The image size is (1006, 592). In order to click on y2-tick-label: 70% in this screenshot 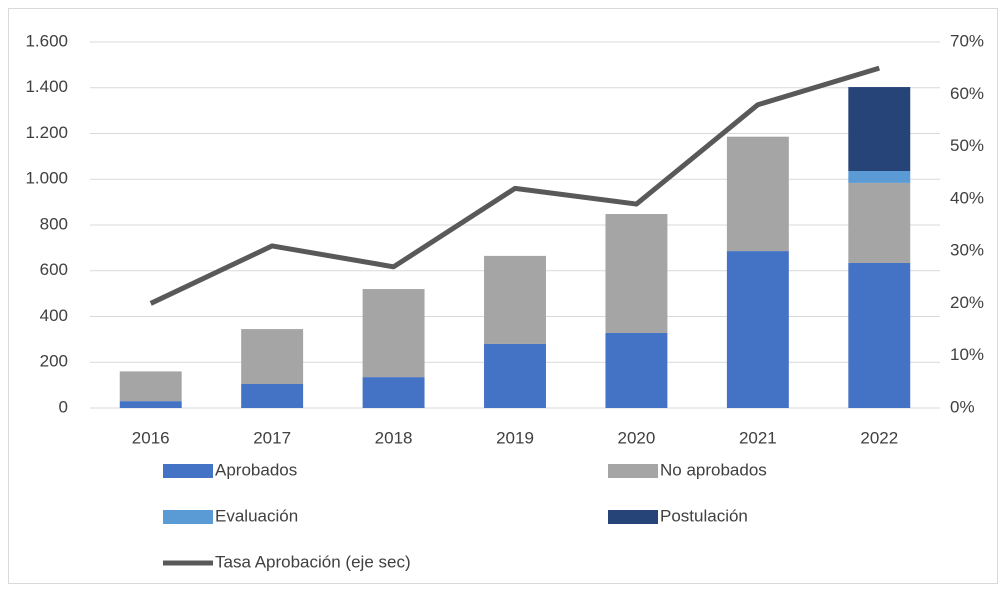, I will do `click(967, 40)`.